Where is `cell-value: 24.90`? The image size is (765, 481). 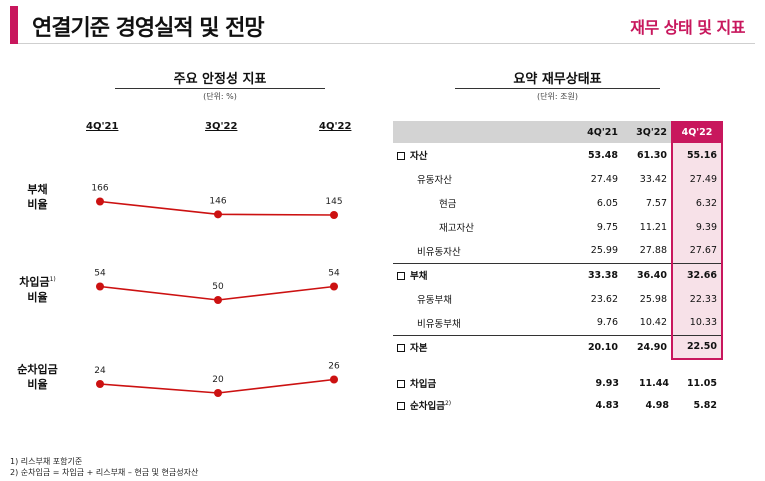 cell-value: 24.90 is located at coordinates (651, 347).